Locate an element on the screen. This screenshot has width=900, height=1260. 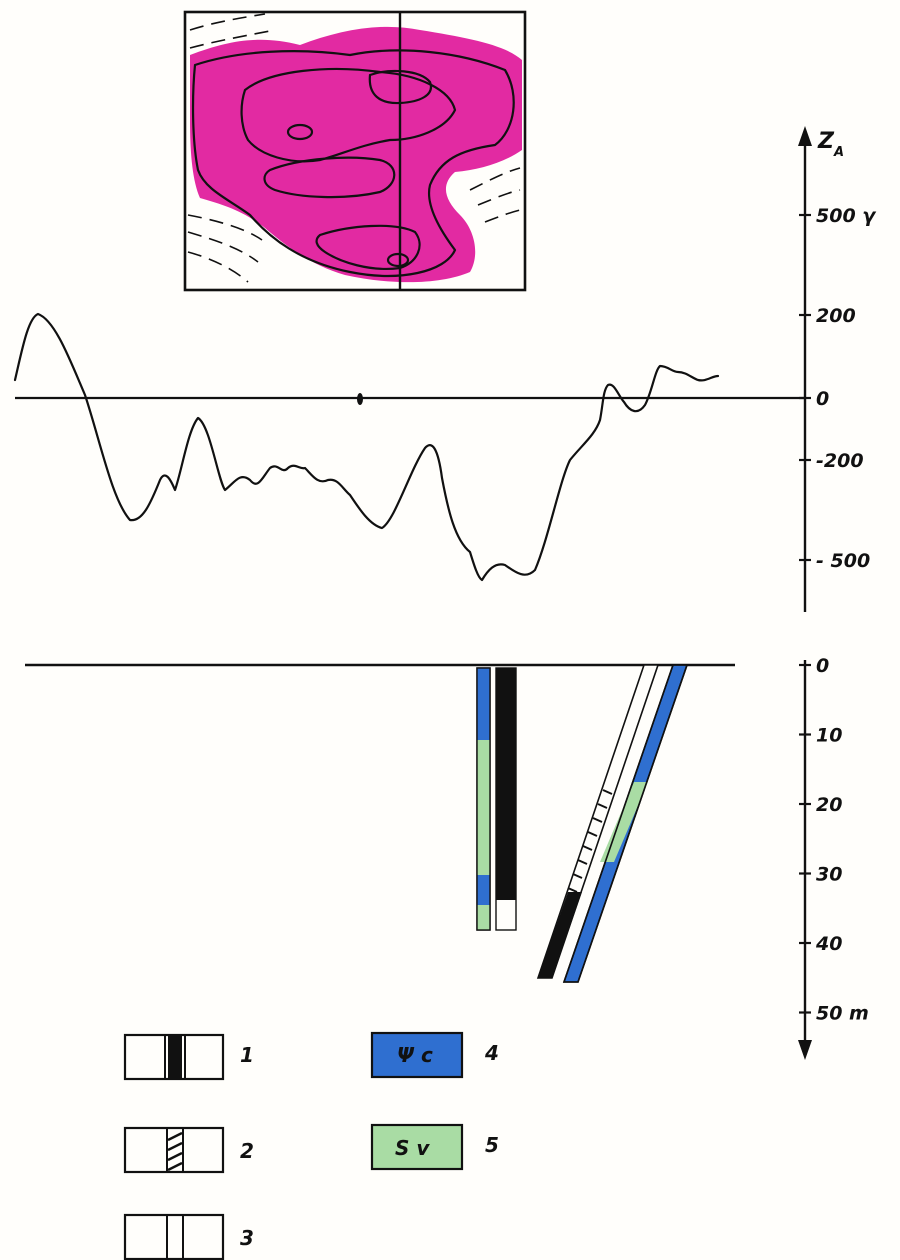
legend-item-3: 3 is located at coordinates (188, 1236).